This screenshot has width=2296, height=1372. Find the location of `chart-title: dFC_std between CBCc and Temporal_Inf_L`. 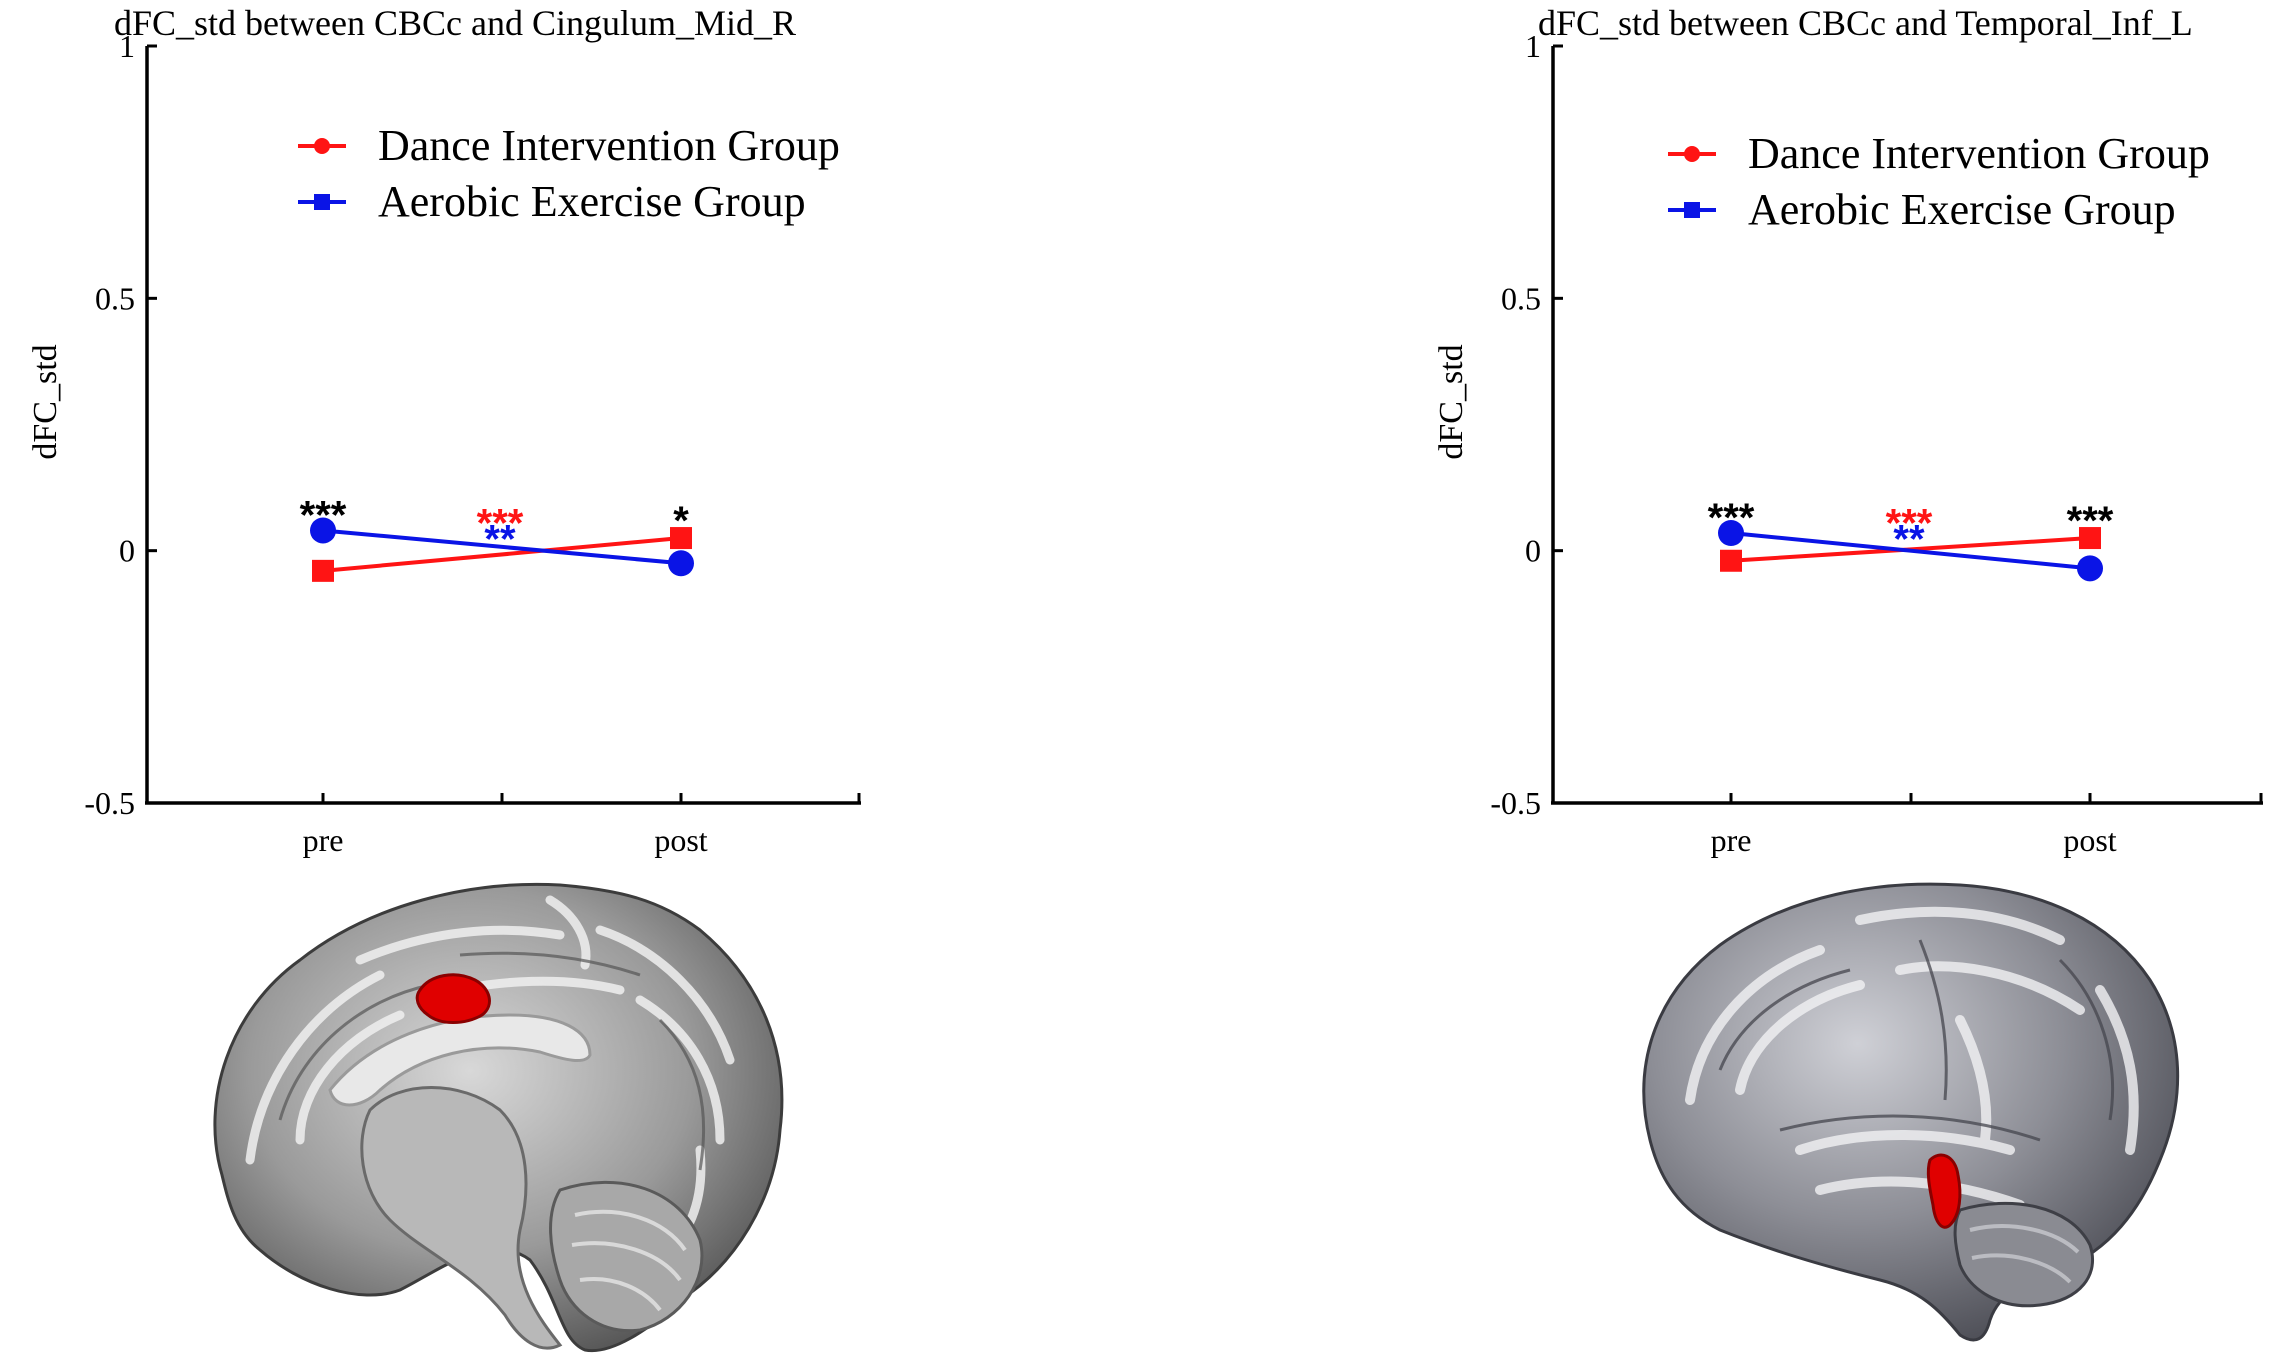

chart-title: dFC_std between CBCc and Temporal_Inf_L is located at coordinates (1865, 23).